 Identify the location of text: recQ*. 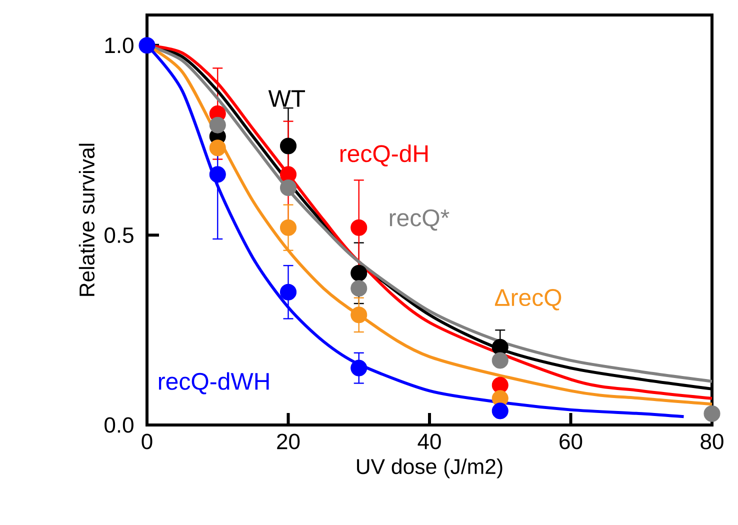
(420, 220).